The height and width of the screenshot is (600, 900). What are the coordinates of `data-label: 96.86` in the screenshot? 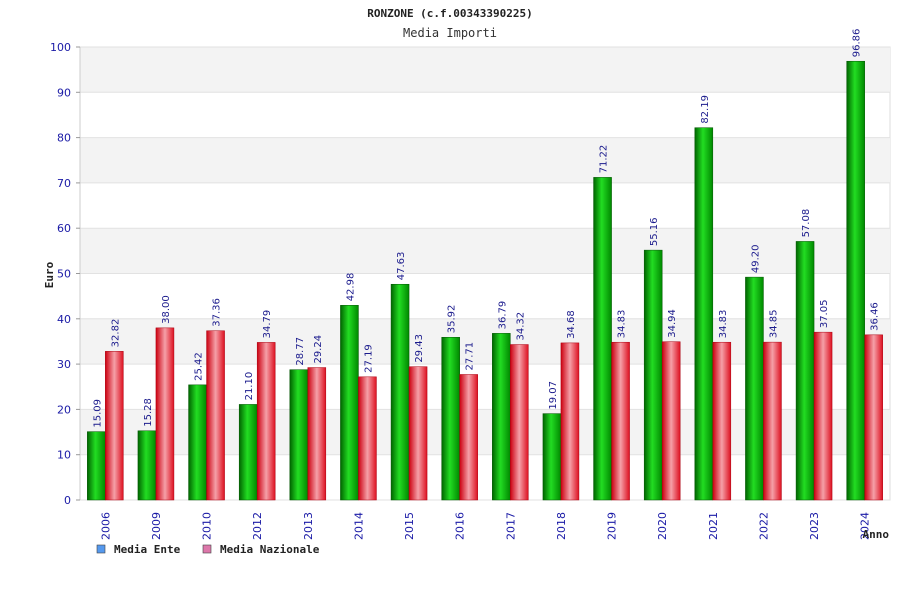 It's located at (857, 43).